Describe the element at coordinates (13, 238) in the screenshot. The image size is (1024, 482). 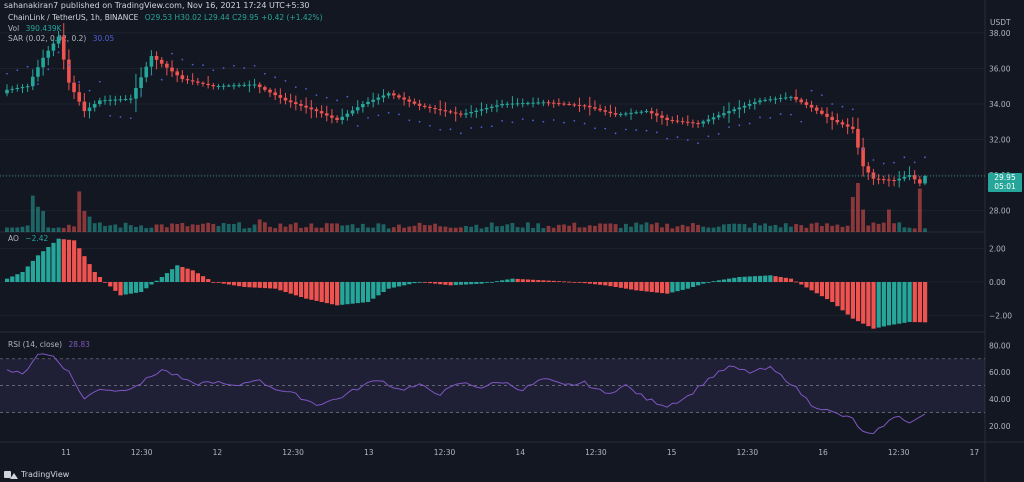
I see `ao-label: AO` at that location.